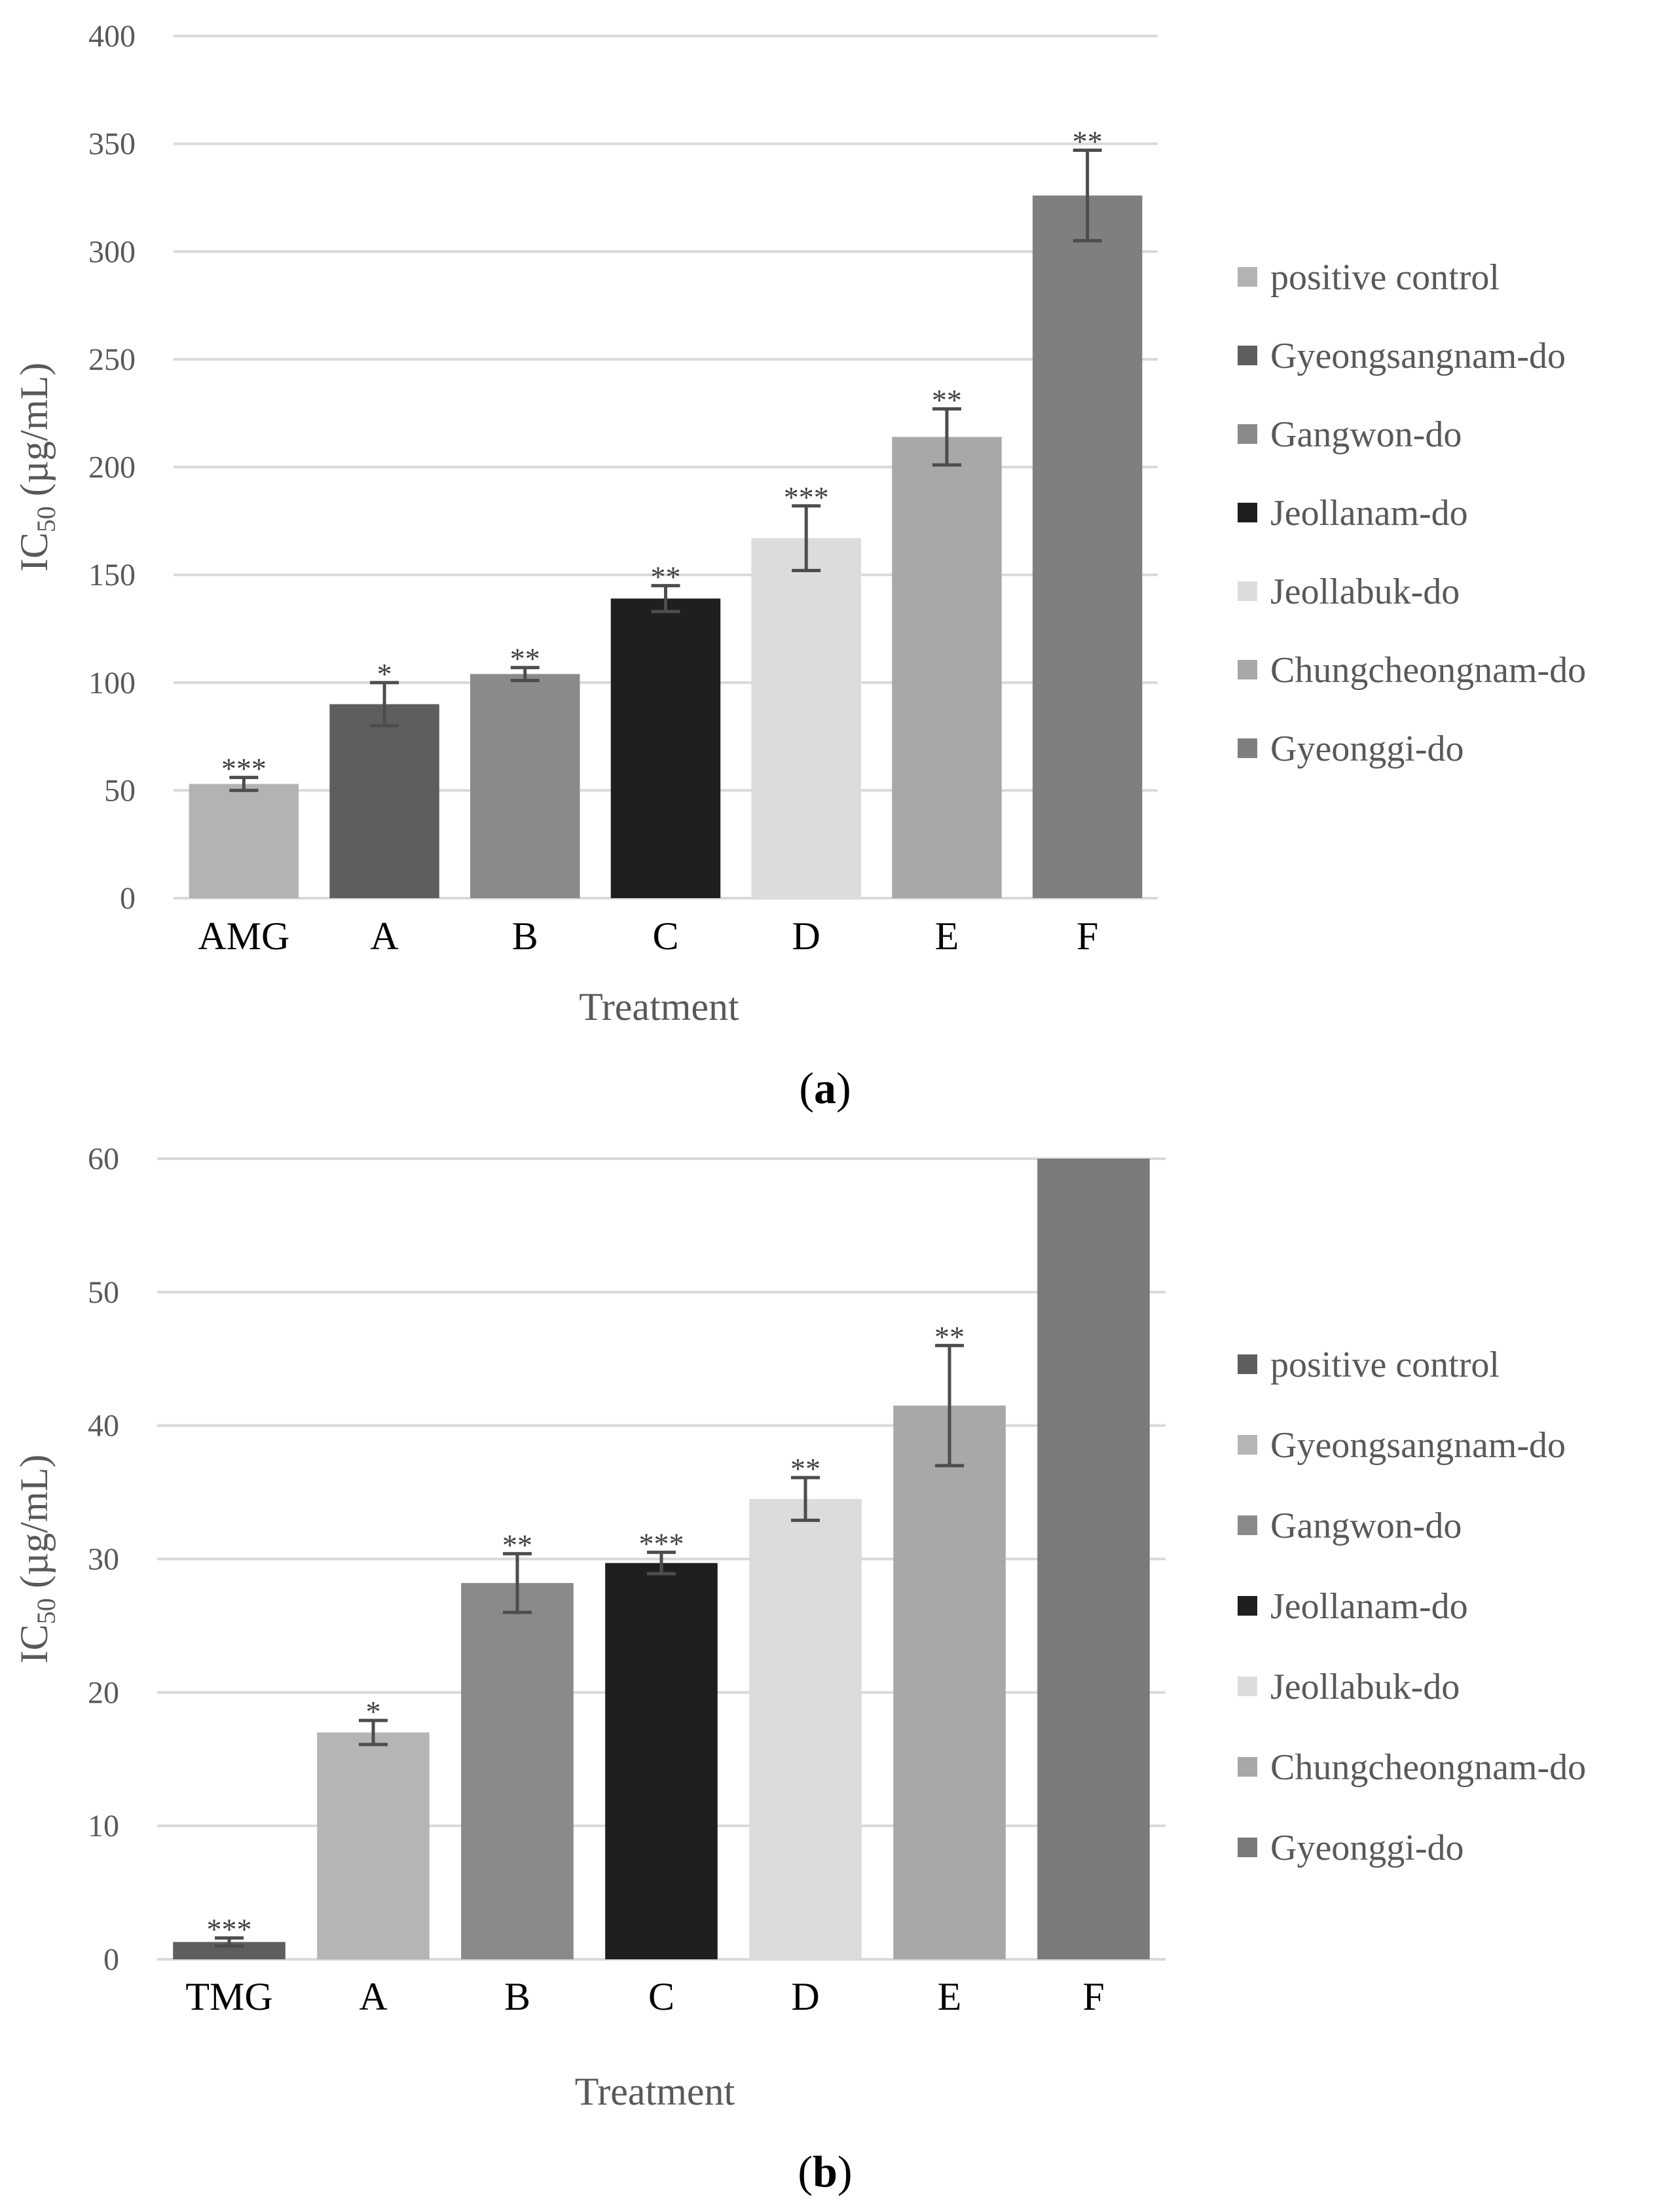 This screenshot has width=1677, height=2212. Describe the element at coordinates (103, 1692) in the screenshot. I see `y-tick-label: 20` at that location.